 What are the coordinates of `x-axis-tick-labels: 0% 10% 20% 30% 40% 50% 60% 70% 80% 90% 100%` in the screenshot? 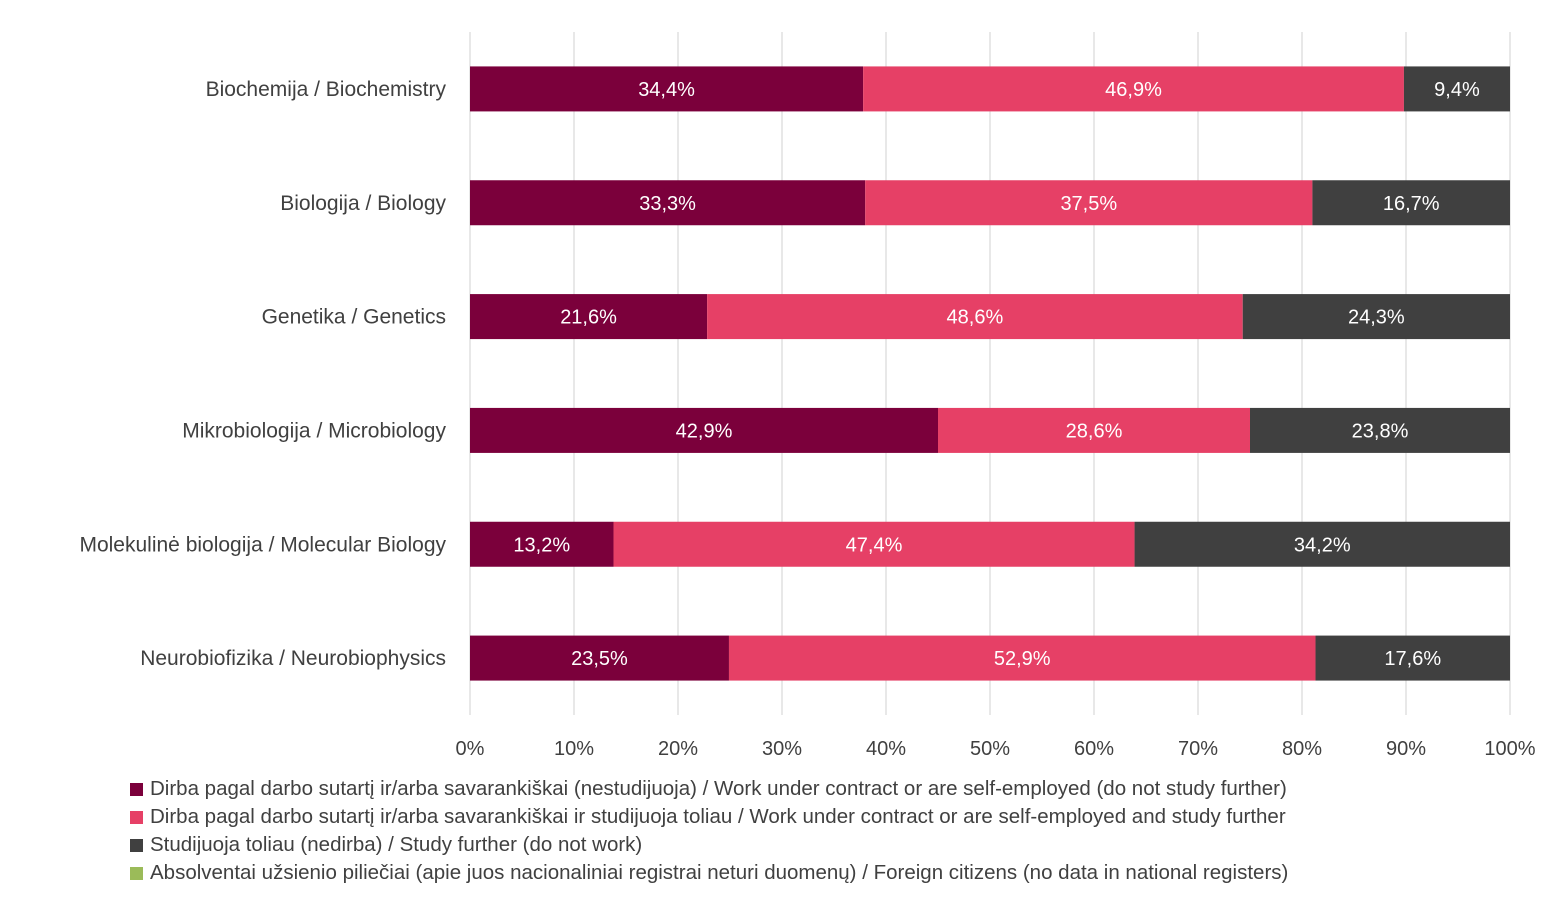 It's located at (996, 749).